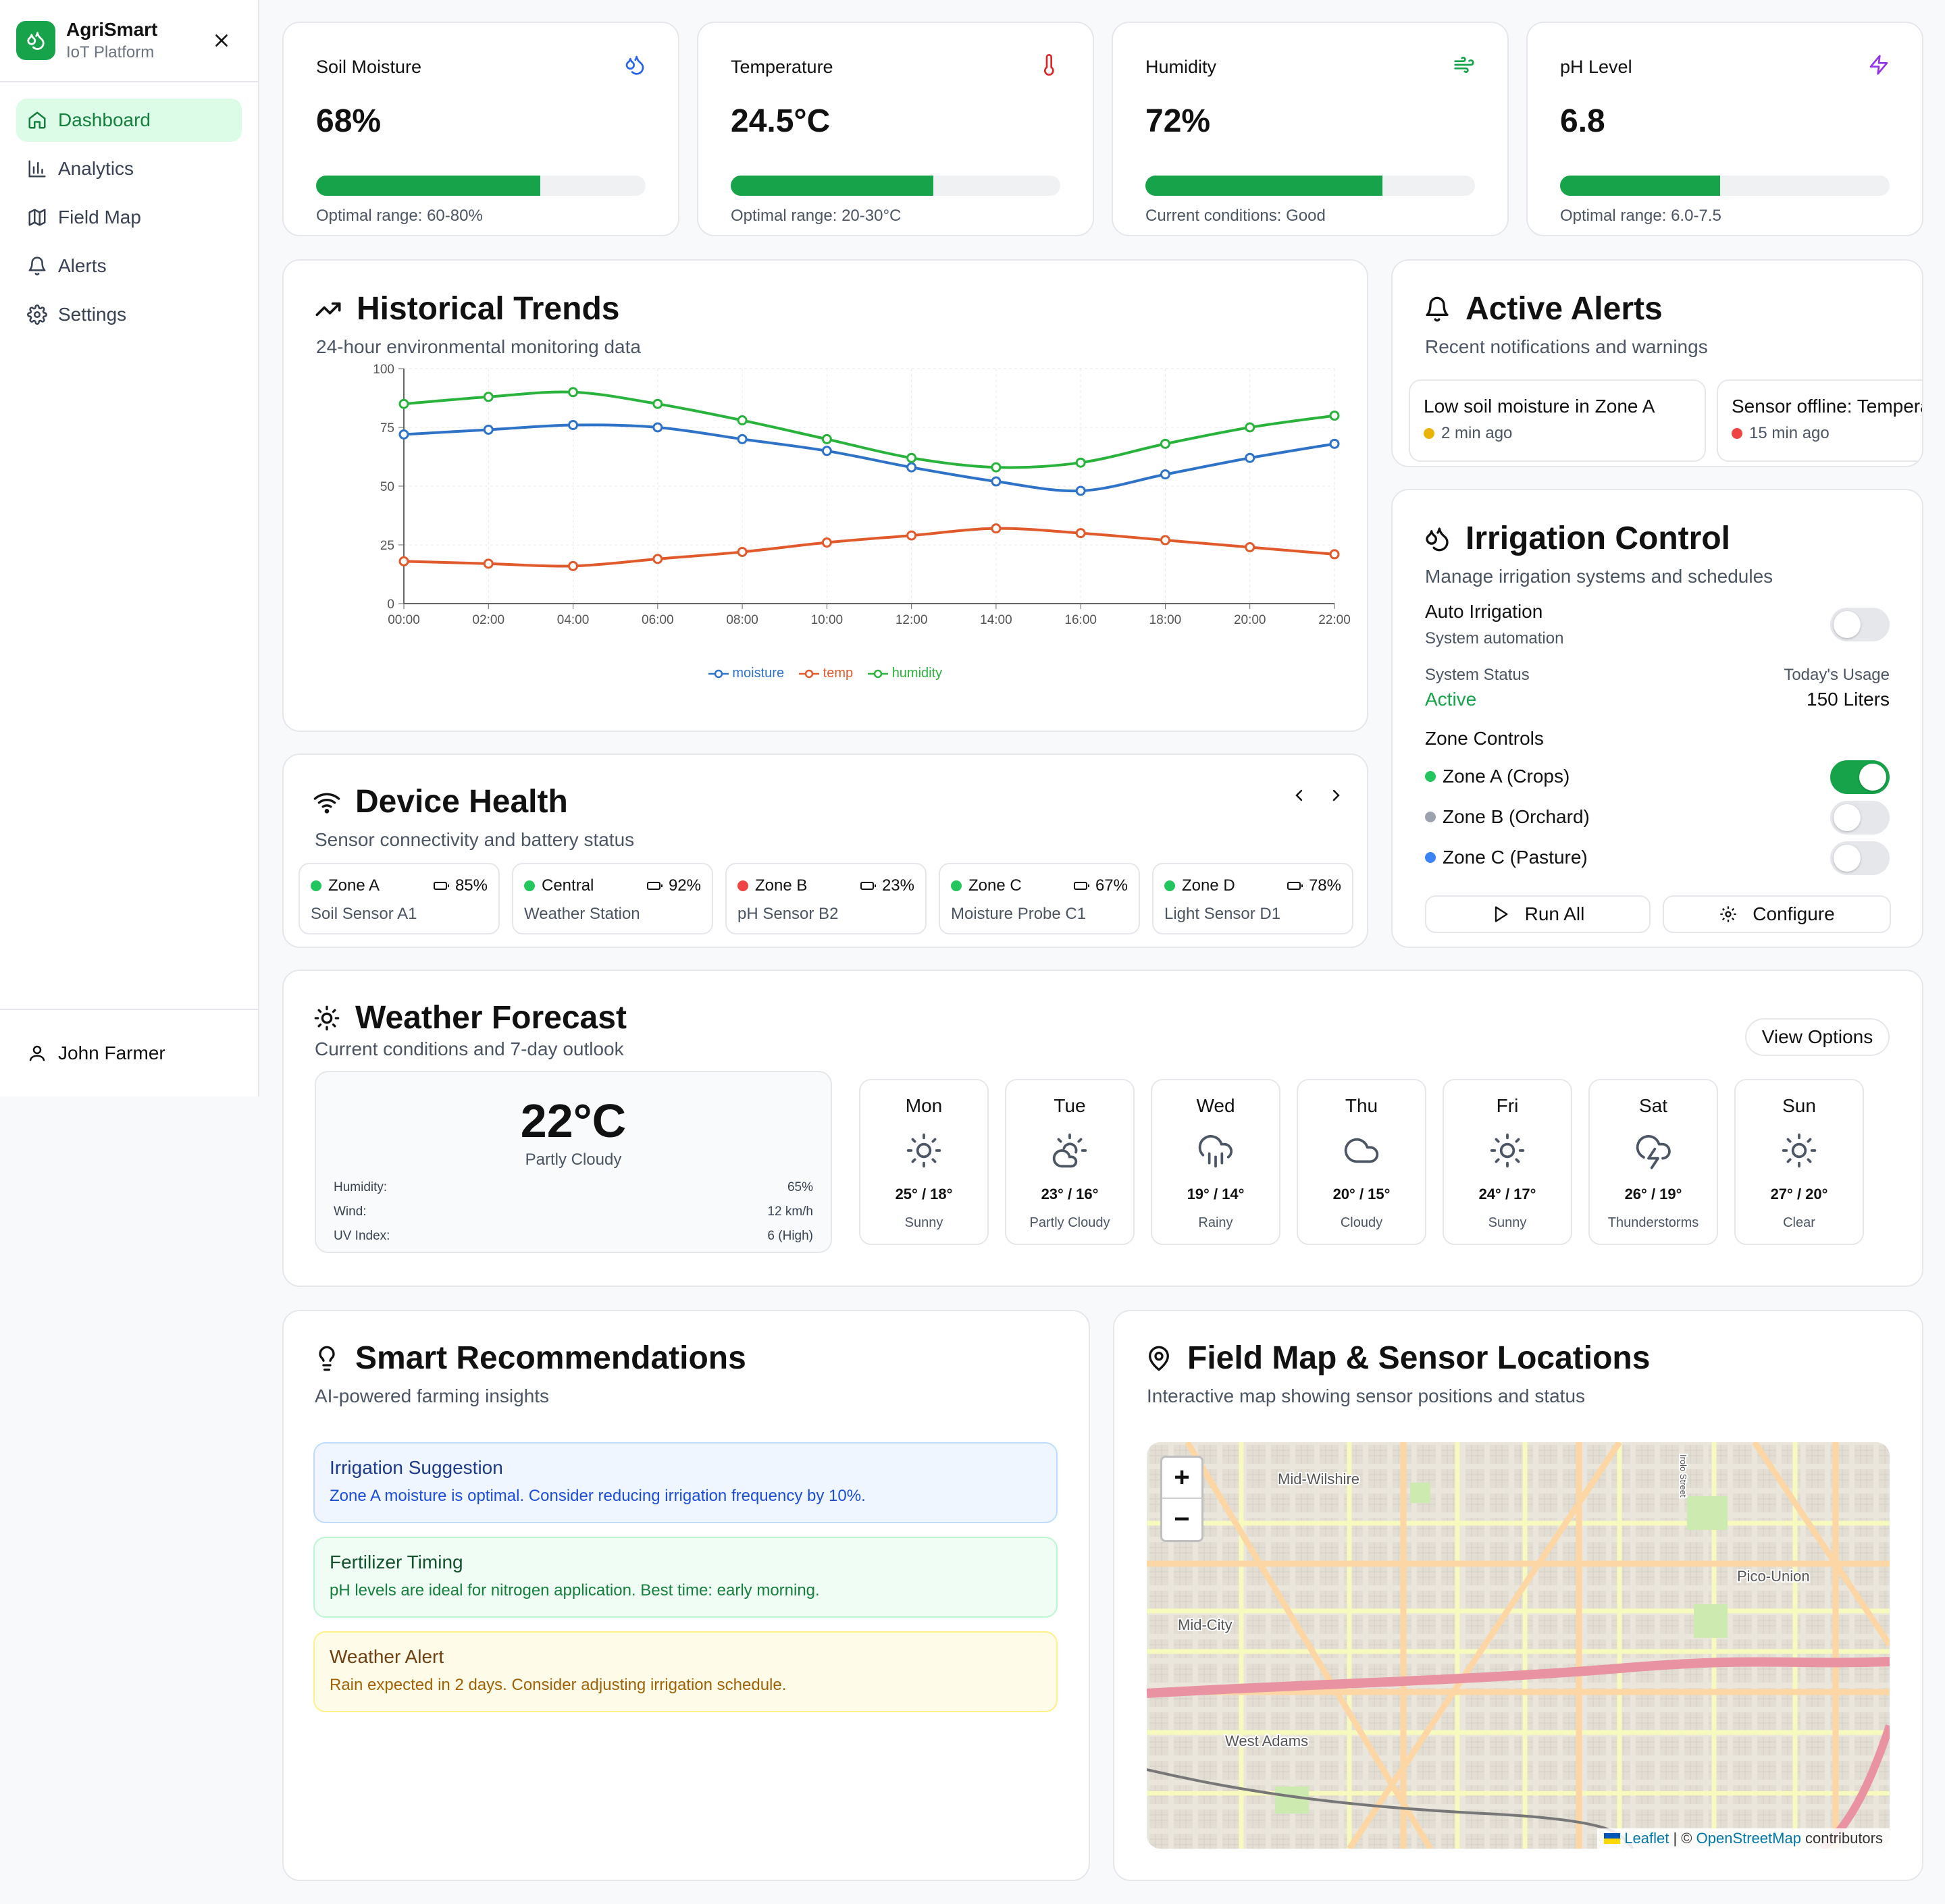  What do you see at coordinates (1819, 420) in the screenshot?
I see `alert-item: Sensor offline: Temperature 15 min ago` at bounding box center [1819, 420].